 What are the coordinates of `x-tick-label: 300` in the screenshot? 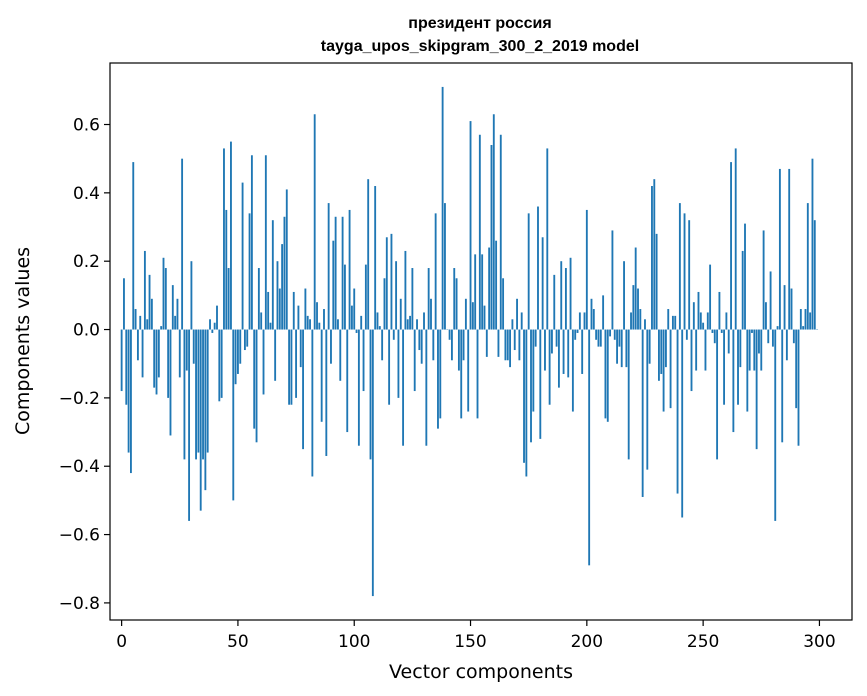 It's located at (819, 642).